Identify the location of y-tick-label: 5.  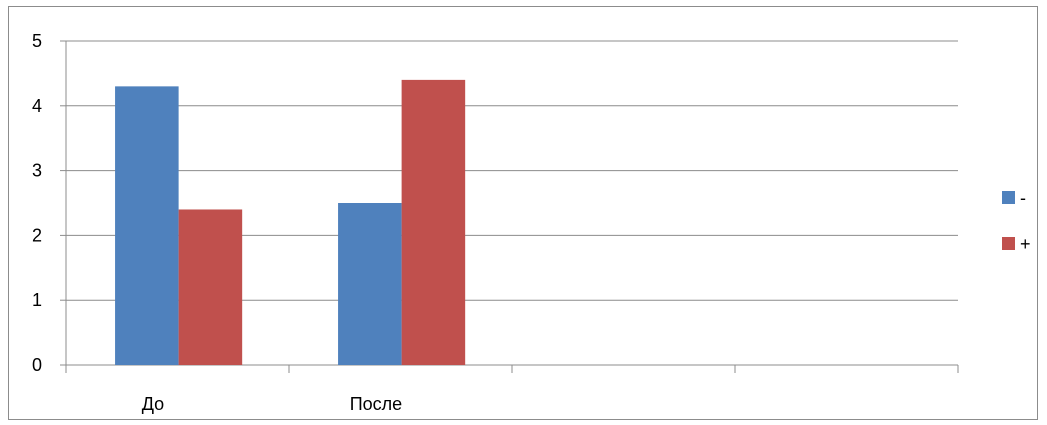
(37, 41).